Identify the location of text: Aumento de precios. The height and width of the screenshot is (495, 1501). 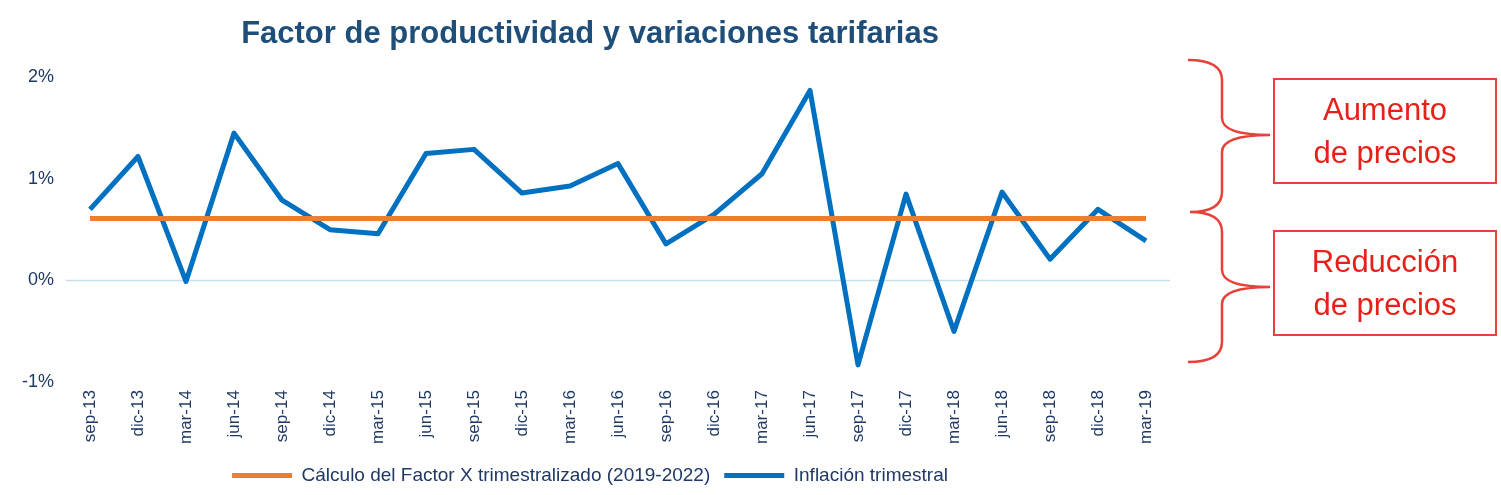
(1385, 131).